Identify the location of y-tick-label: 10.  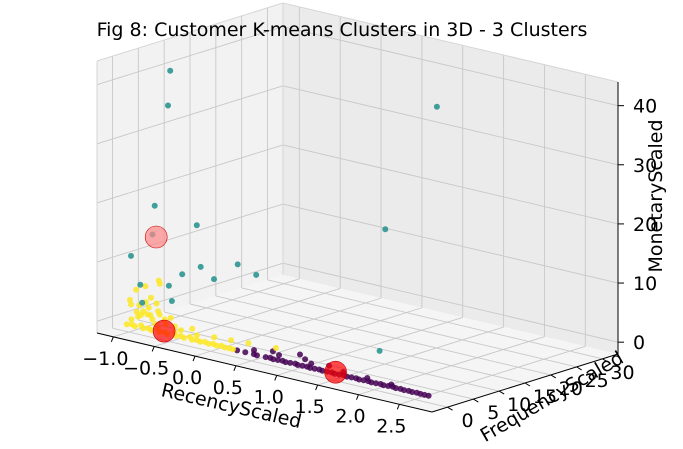
(519, 405).